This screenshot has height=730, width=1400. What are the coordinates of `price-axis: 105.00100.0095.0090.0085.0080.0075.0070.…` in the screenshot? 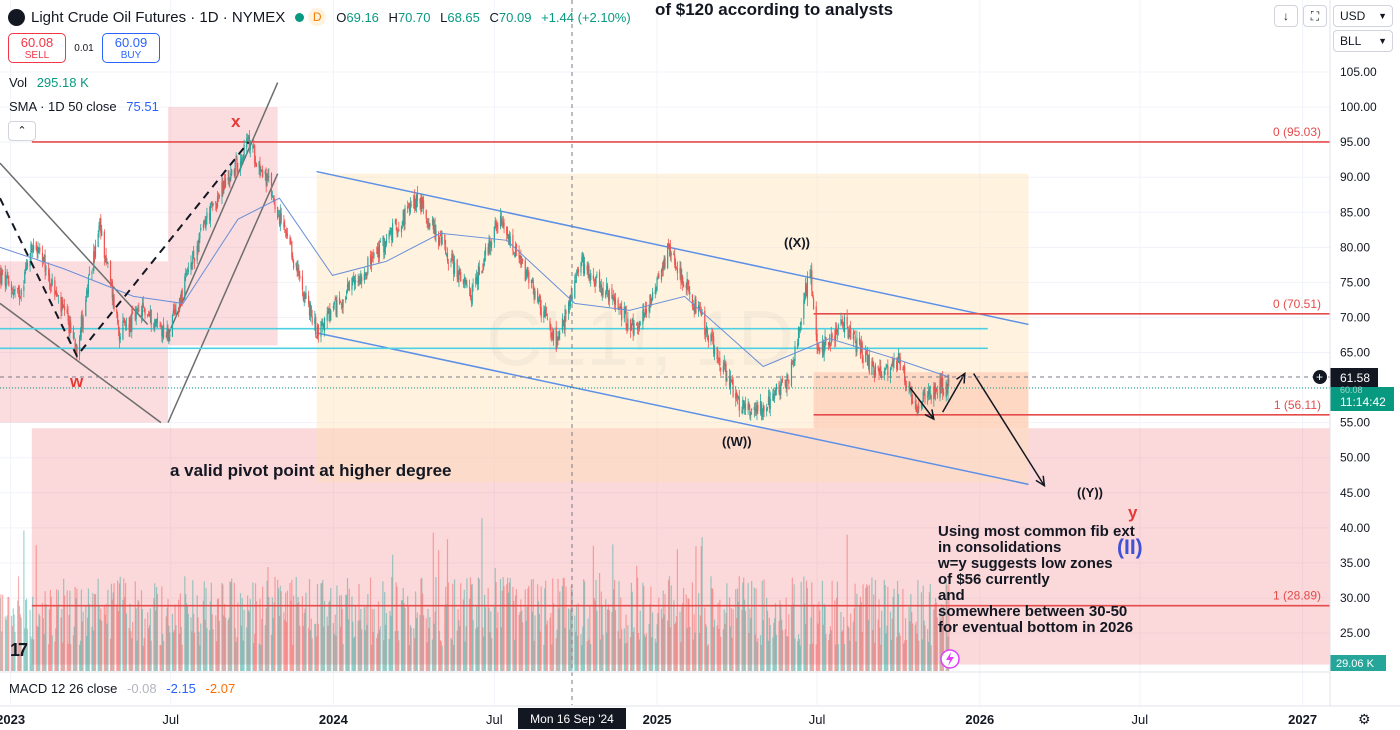 It's located at (1358, 352).